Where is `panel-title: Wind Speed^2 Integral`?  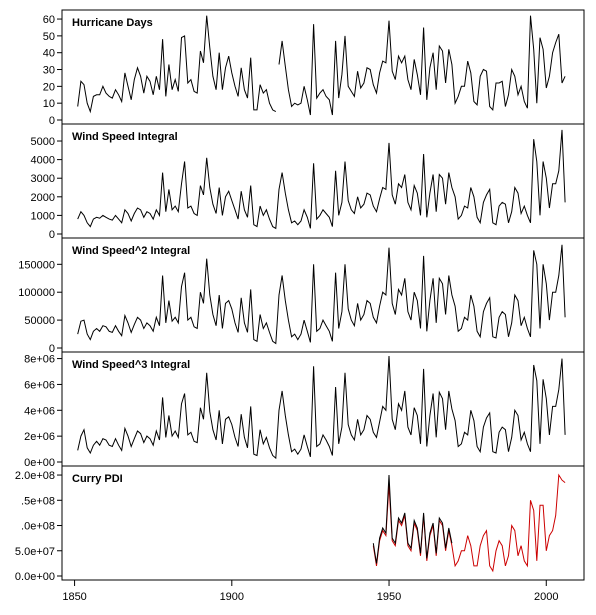 panel-title: Wind Speed^2 Integral is located at coordinates (131, 251).